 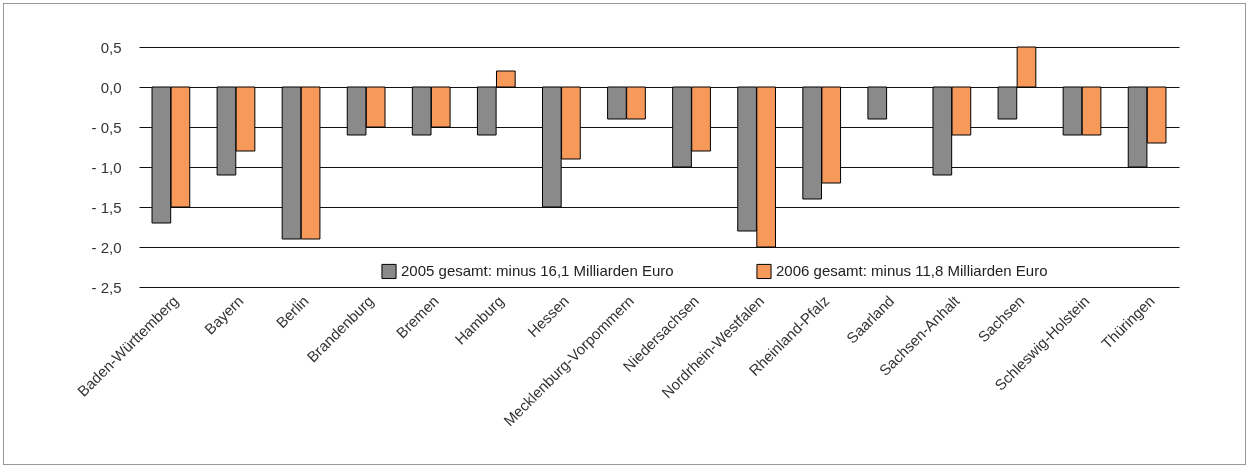 I want to click on y-tick-label: 0,5, so click(x=111, y=47).